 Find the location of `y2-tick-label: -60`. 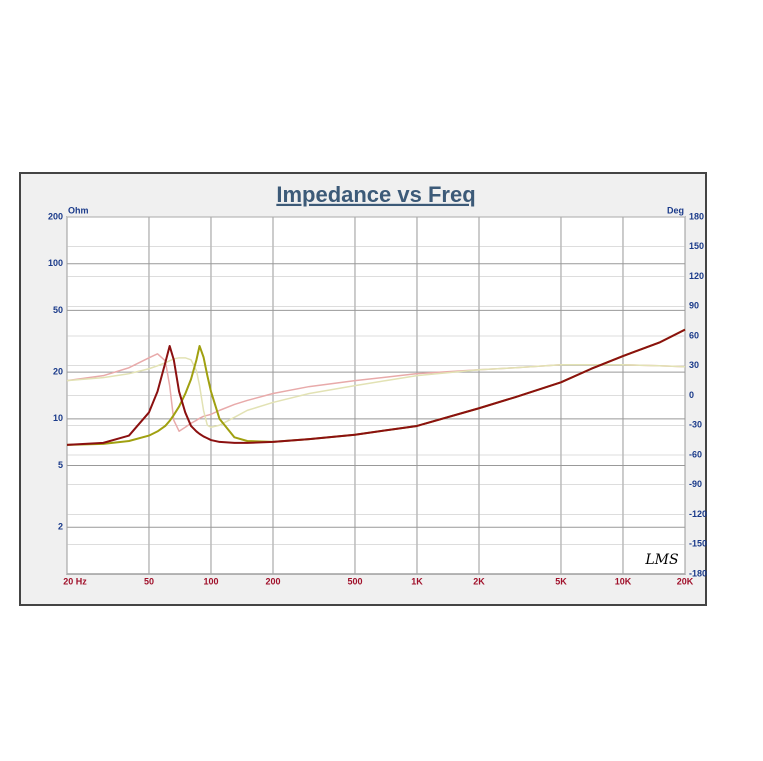

y2-tick-label: -60 is located at coordinates (695, 454).